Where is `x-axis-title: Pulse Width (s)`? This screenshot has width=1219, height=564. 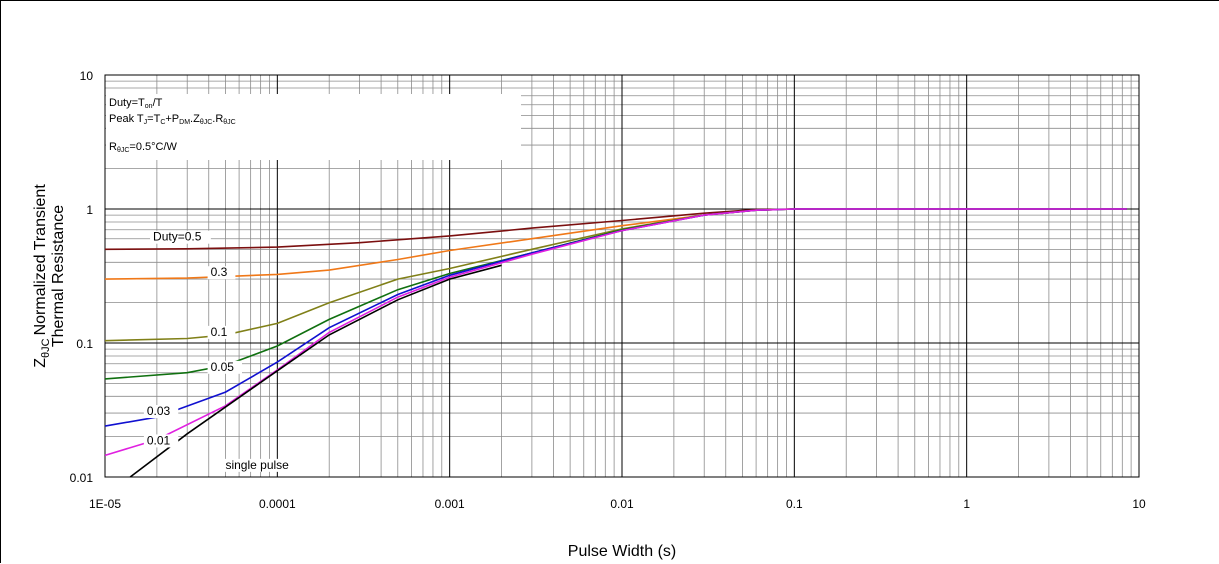
x-axis-title: Pulse Width (s) is located at coordinates (622, 551).